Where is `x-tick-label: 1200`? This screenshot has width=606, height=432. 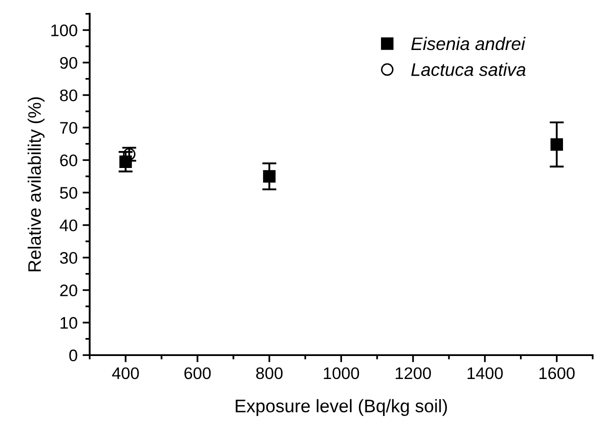 x-tick-label: 1200 is located at coordinates (413, 373).